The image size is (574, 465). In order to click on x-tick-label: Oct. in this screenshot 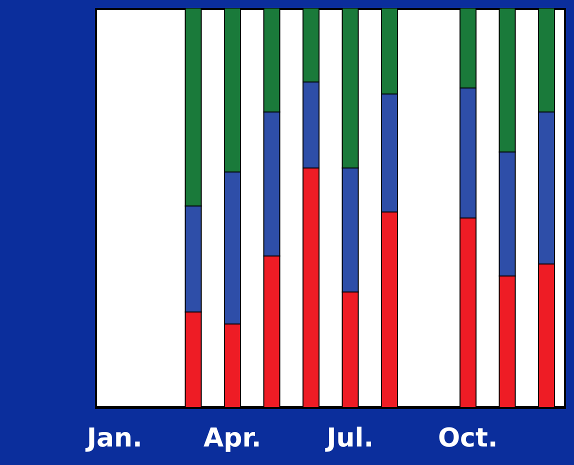, I will do `click(468, 438)`.